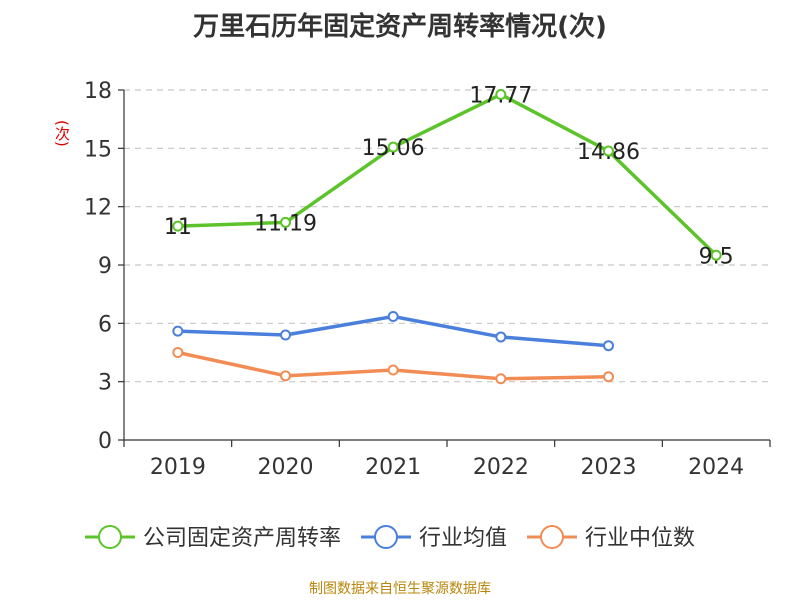 This screenshot has width=800, height=600. I want to click on data-label: 9.5, so click(716, 256).